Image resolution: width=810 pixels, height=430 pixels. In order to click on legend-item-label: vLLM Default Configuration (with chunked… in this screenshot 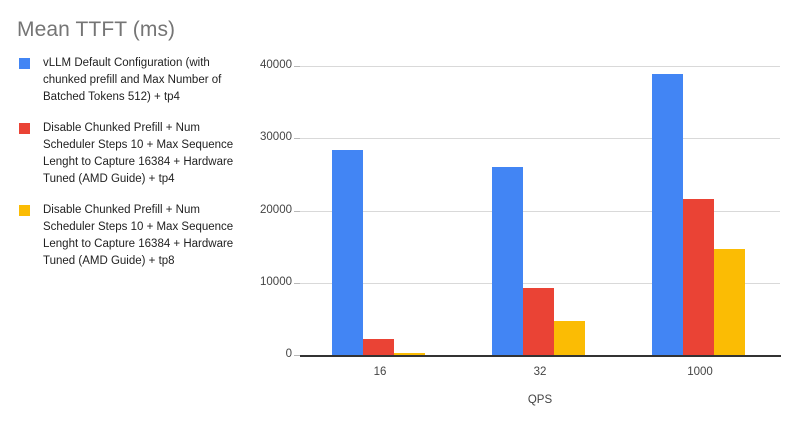, I will do `click(132, 80)`.